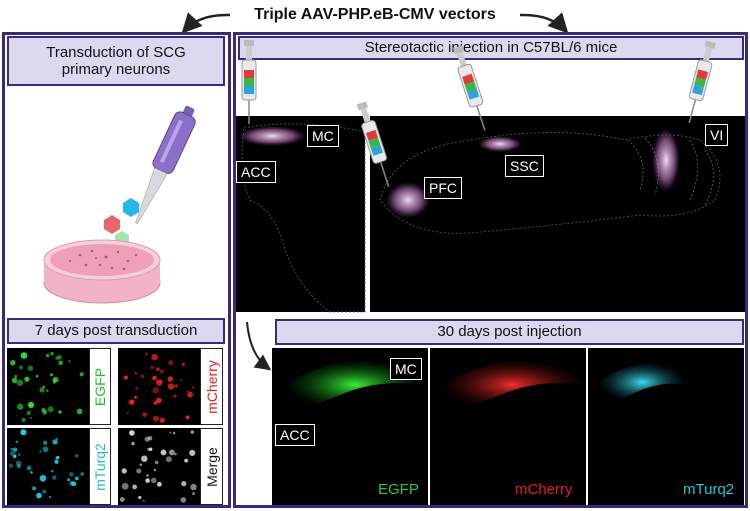  I want to click on left-panel-subheader: 7 days post transduction, so click(116, 331).